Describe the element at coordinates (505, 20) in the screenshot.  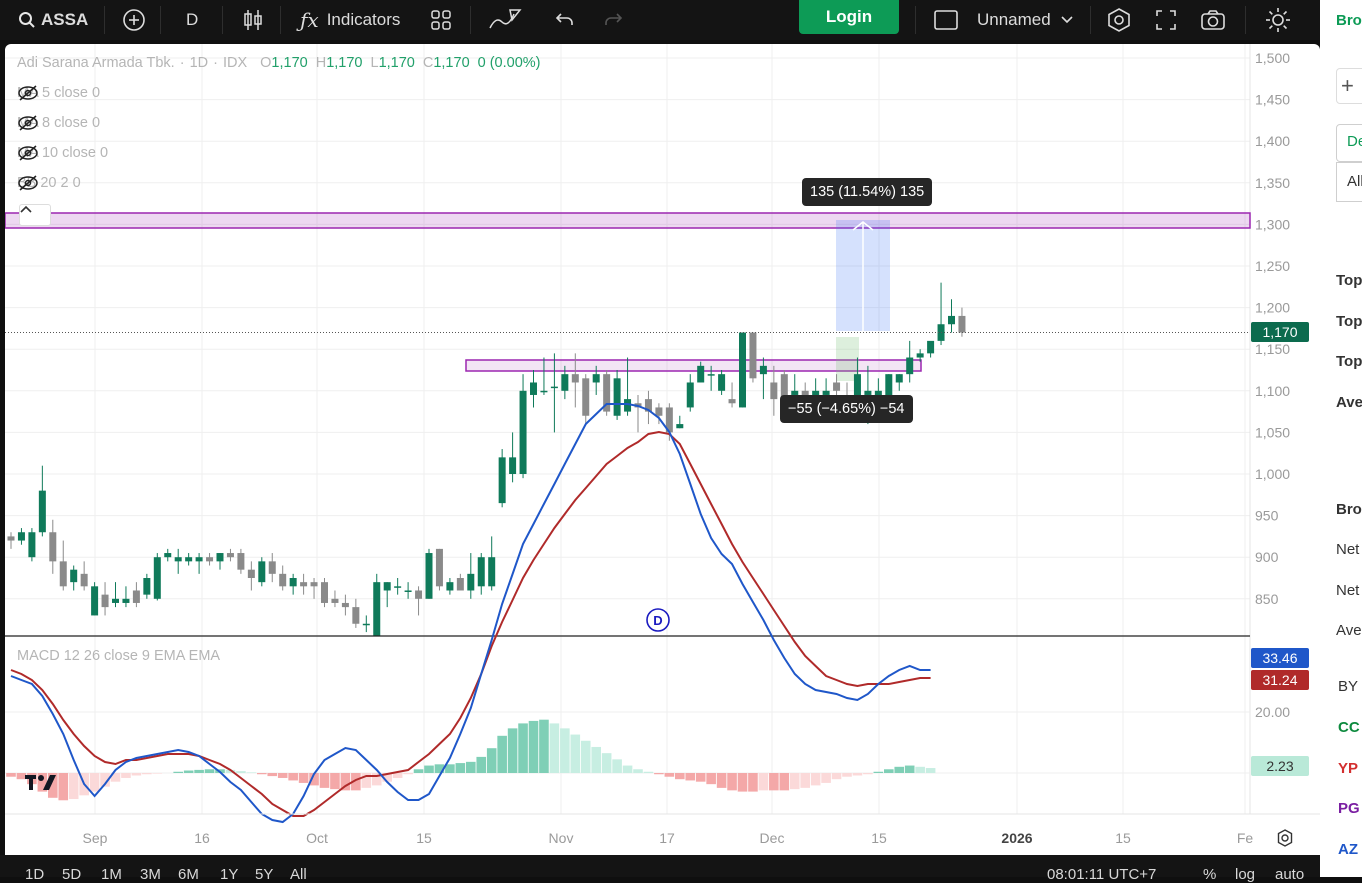
I see `drawing-tools-button` at that location.